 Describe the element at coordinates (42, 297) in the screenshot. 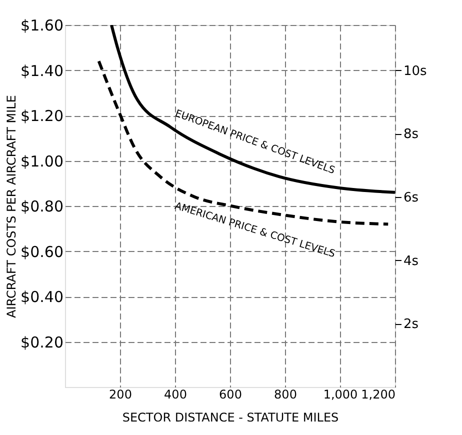

I see `y-tick-label: $0.40` at that location.